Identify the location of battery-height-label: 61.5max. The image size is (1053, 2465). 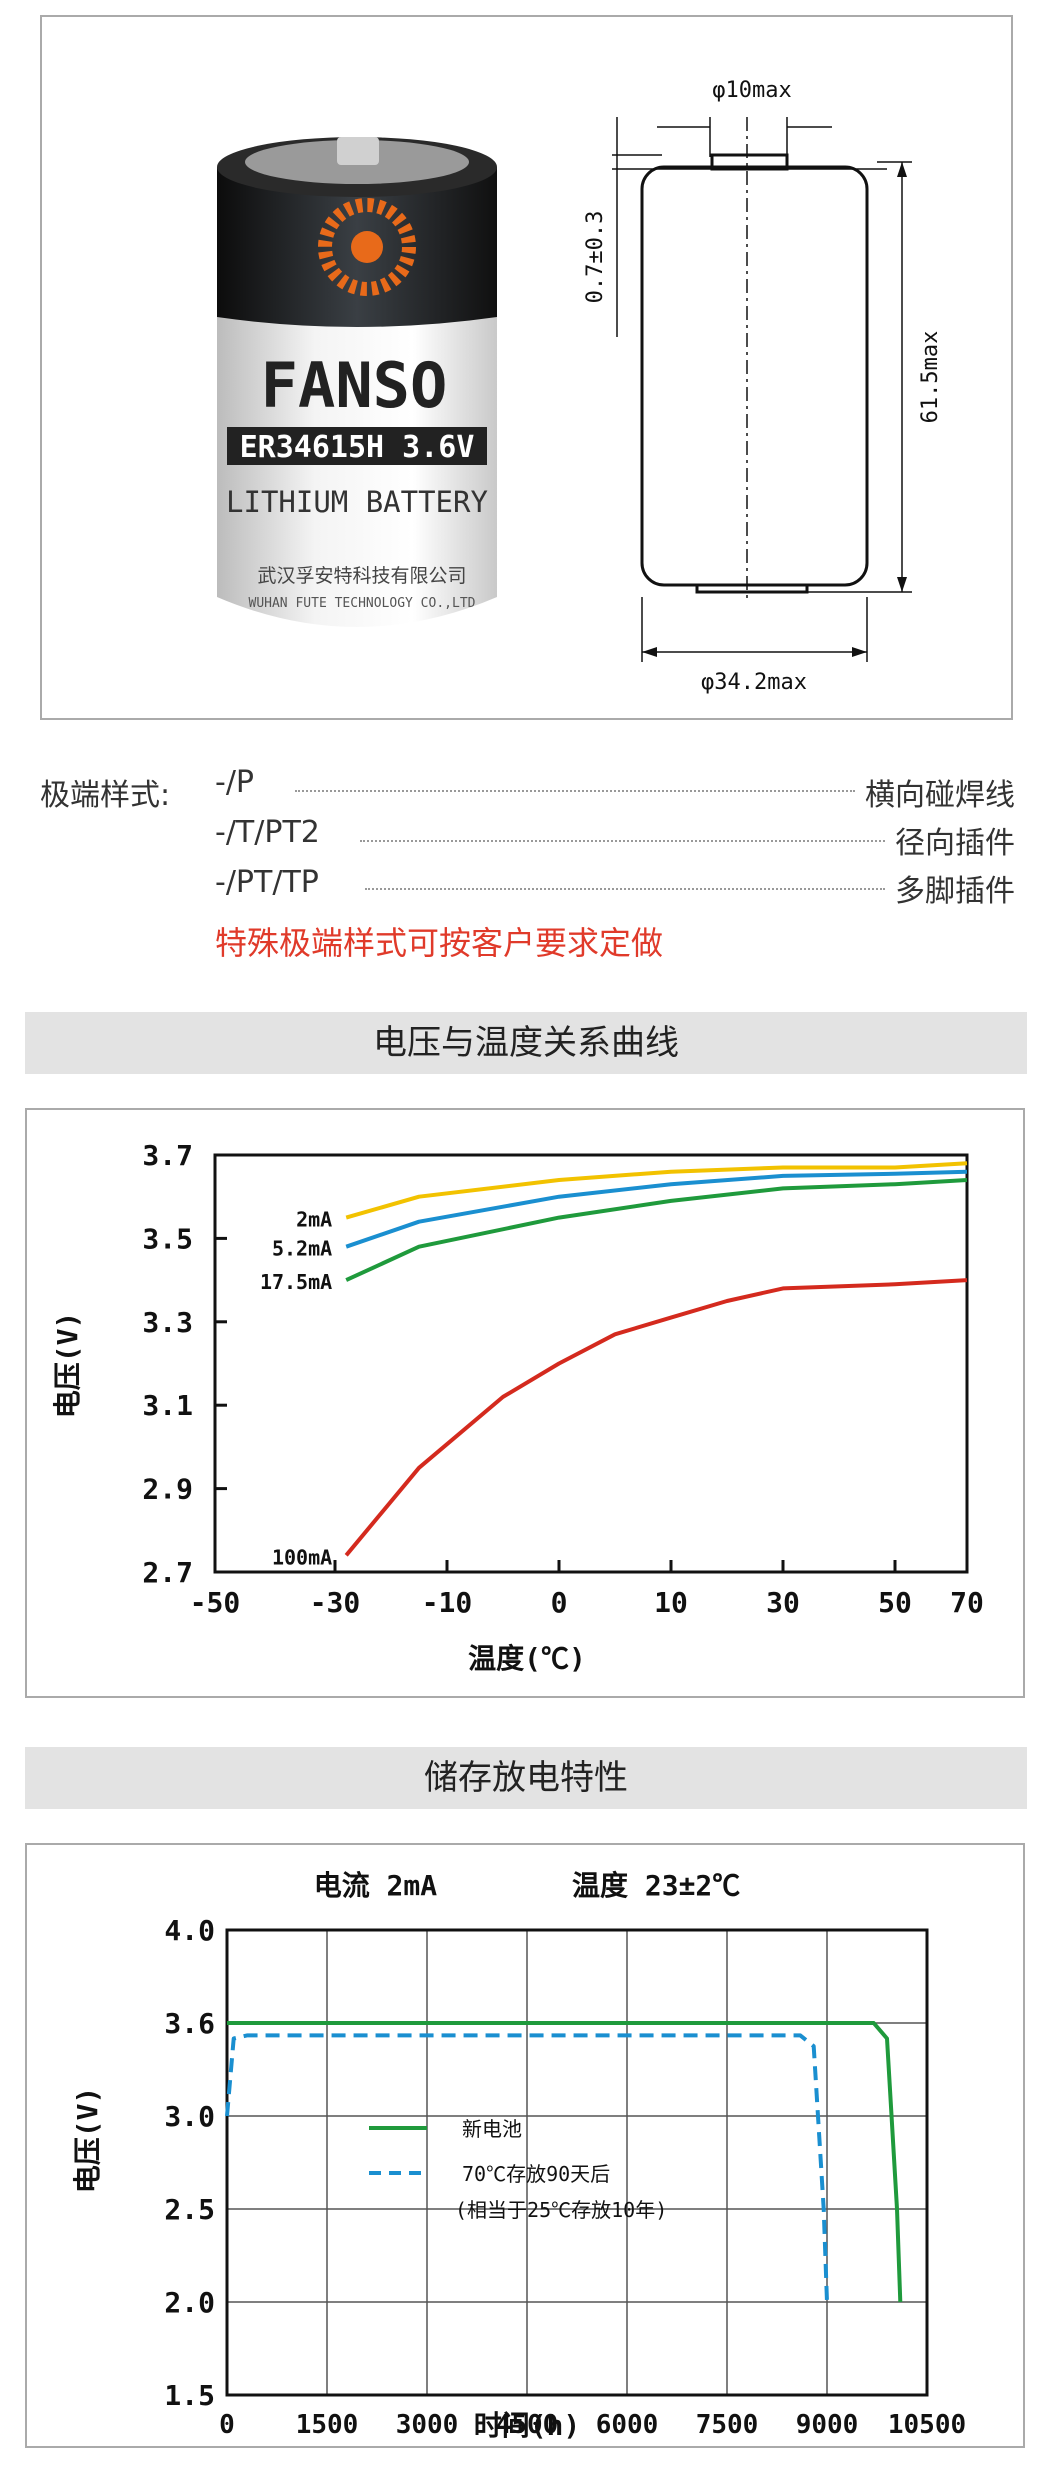
(930, 377).